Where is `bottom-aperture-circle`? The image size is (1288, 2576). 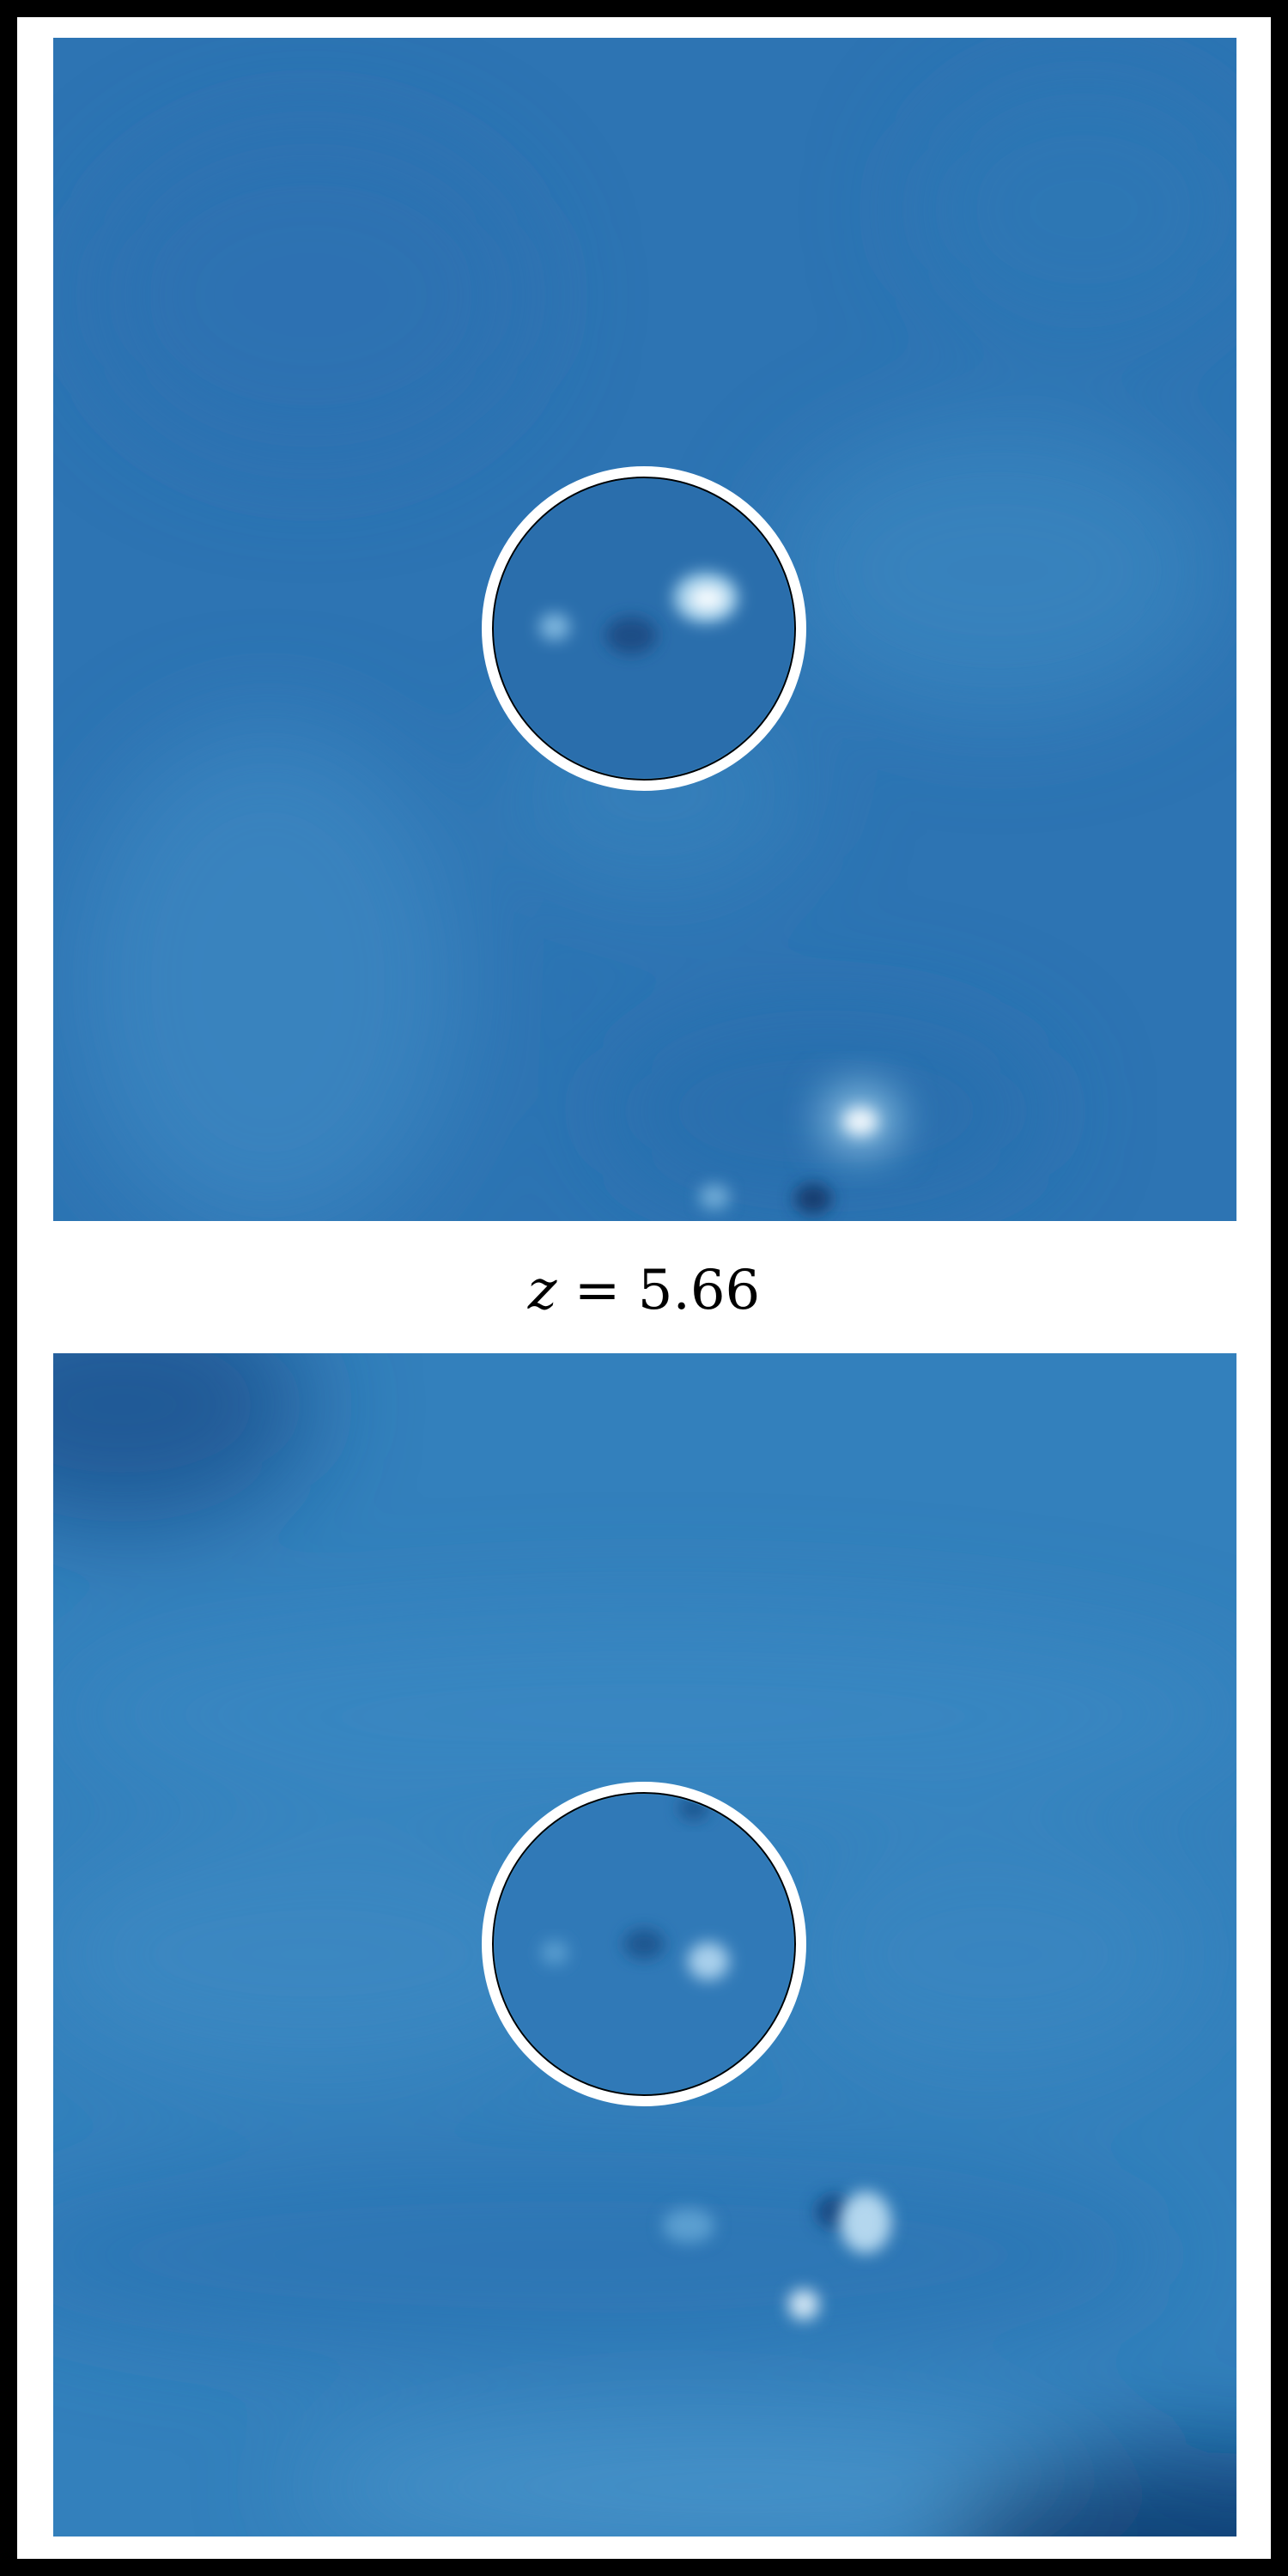
bottom-aperture-circle is located at coordinates (644, 1944).